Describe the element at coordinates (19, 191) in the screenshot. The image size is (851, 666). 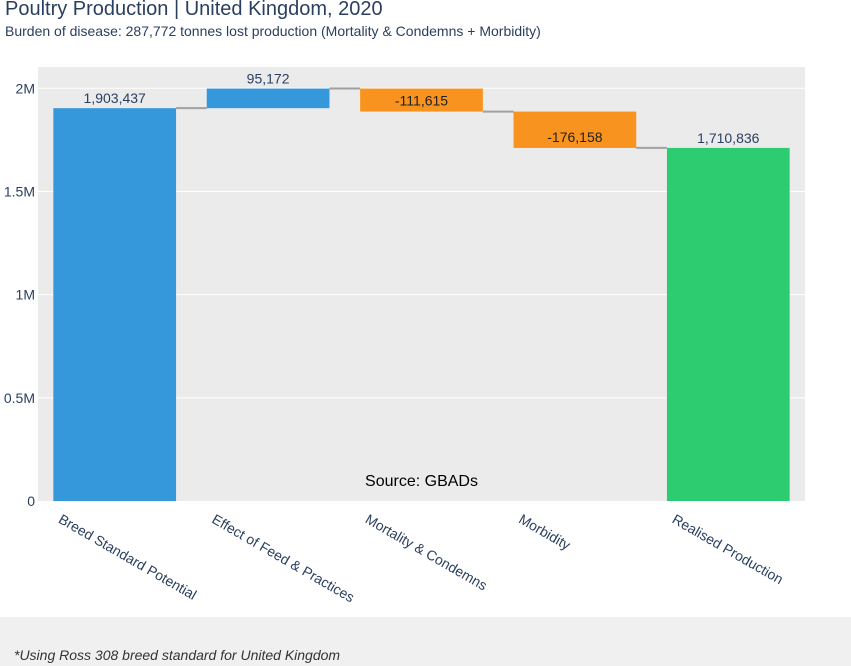
I see `y-tick-label: 1.5M` at that location.